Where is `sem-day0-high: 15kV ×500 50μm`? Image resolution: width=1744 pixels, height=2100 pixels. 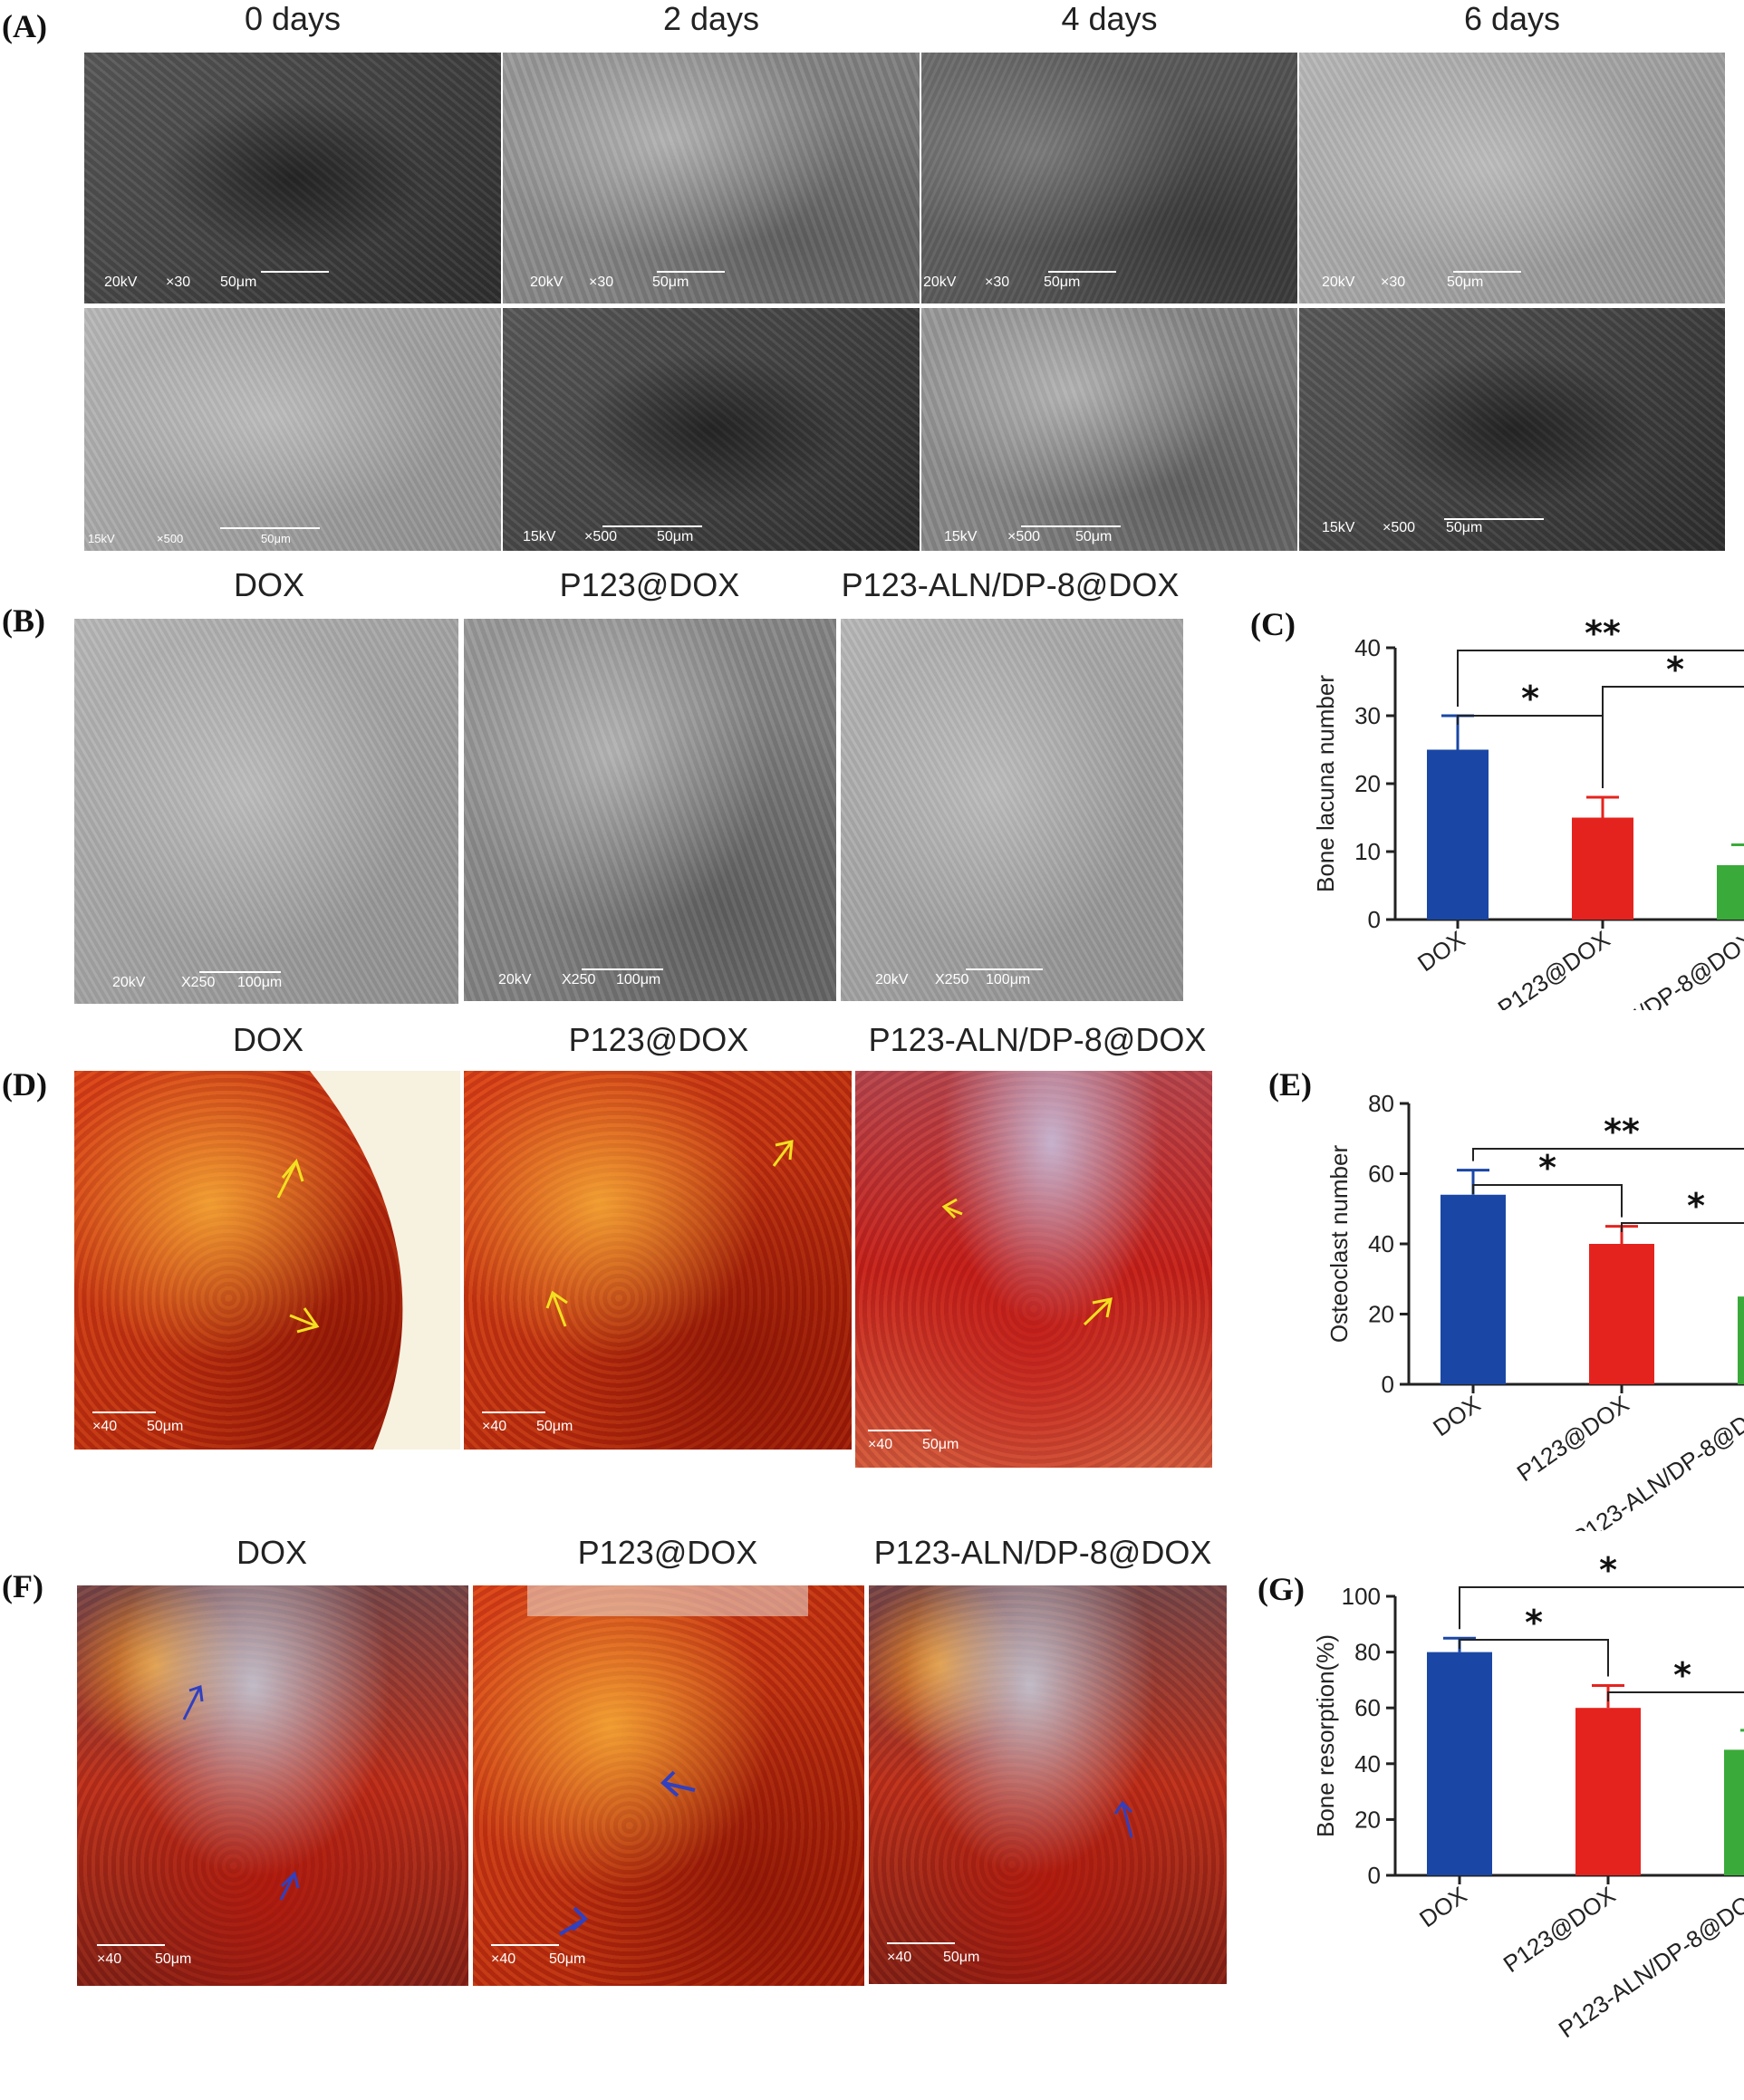 sem-day0-high: 15kV ×500 50μm is located at coordinates (293, 429).